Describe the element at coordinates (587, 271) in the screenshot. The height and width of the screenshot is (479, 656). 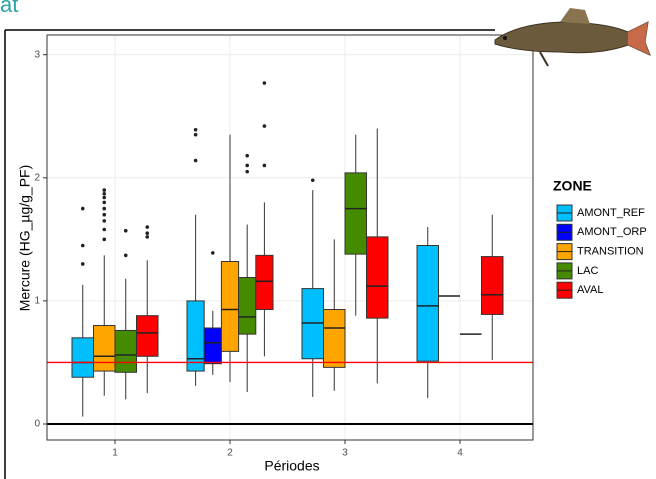
I see `legend-label: LAC` at that location.